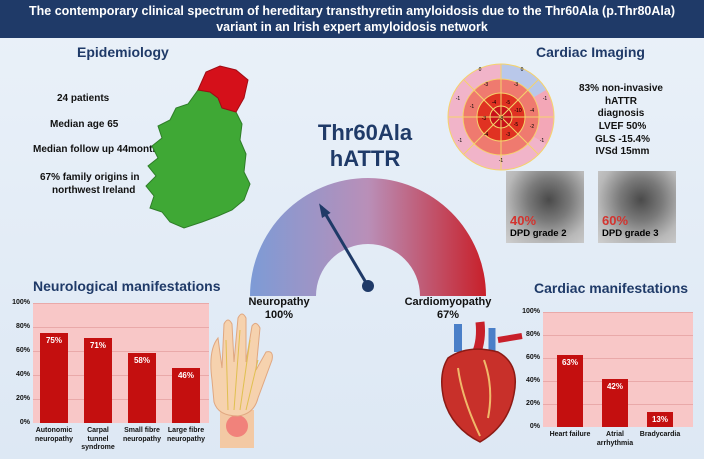 The width and height of the screenshot is (704, 459). I want to click on x-category-label-line: Small fibre, so click(142, 430).